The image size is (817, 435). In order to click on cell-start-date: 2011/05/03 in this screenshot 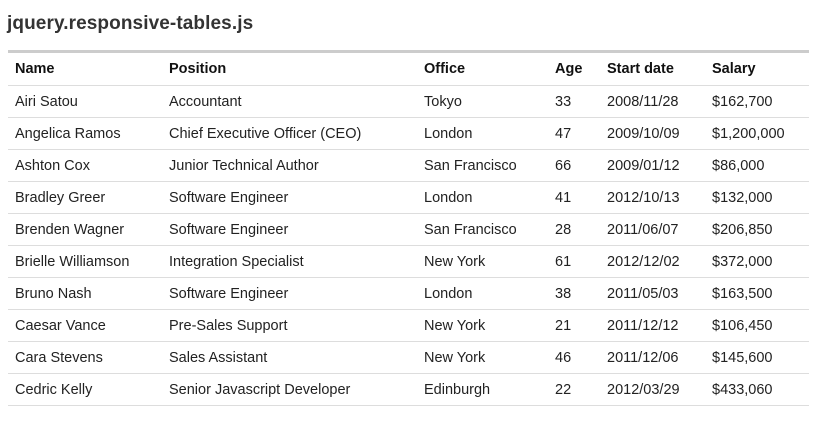, I will do `click(652, 293)`.